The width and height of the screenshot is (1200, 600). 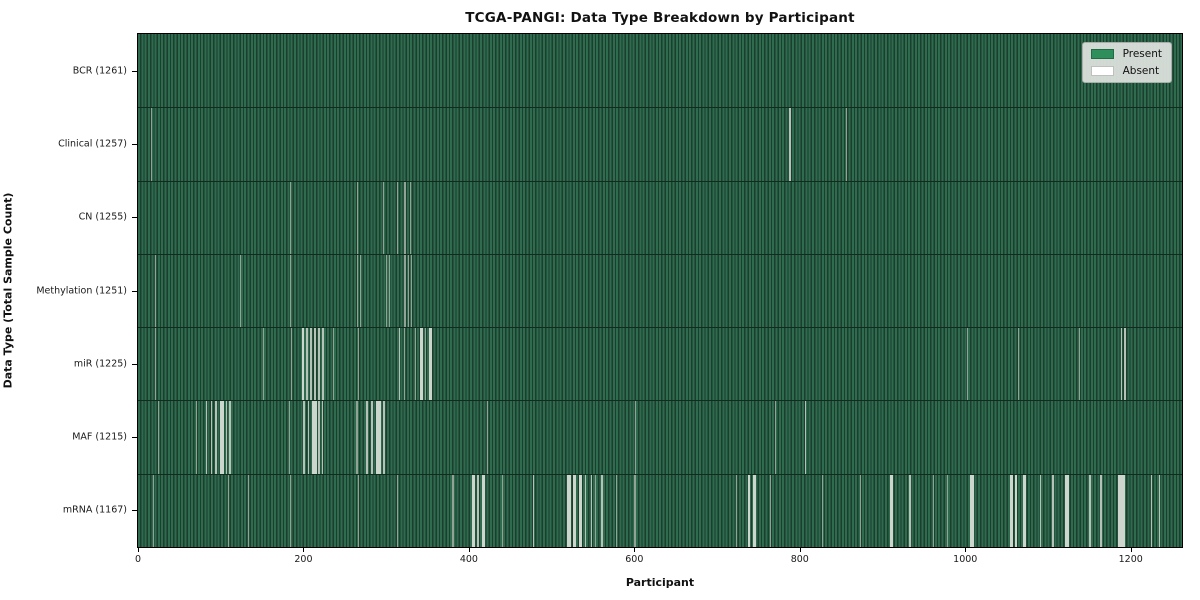 What do you see at coordinates (138, 559) in the screenshot?
I see `x-tick-label: 0` at bounding box center [138, 559].